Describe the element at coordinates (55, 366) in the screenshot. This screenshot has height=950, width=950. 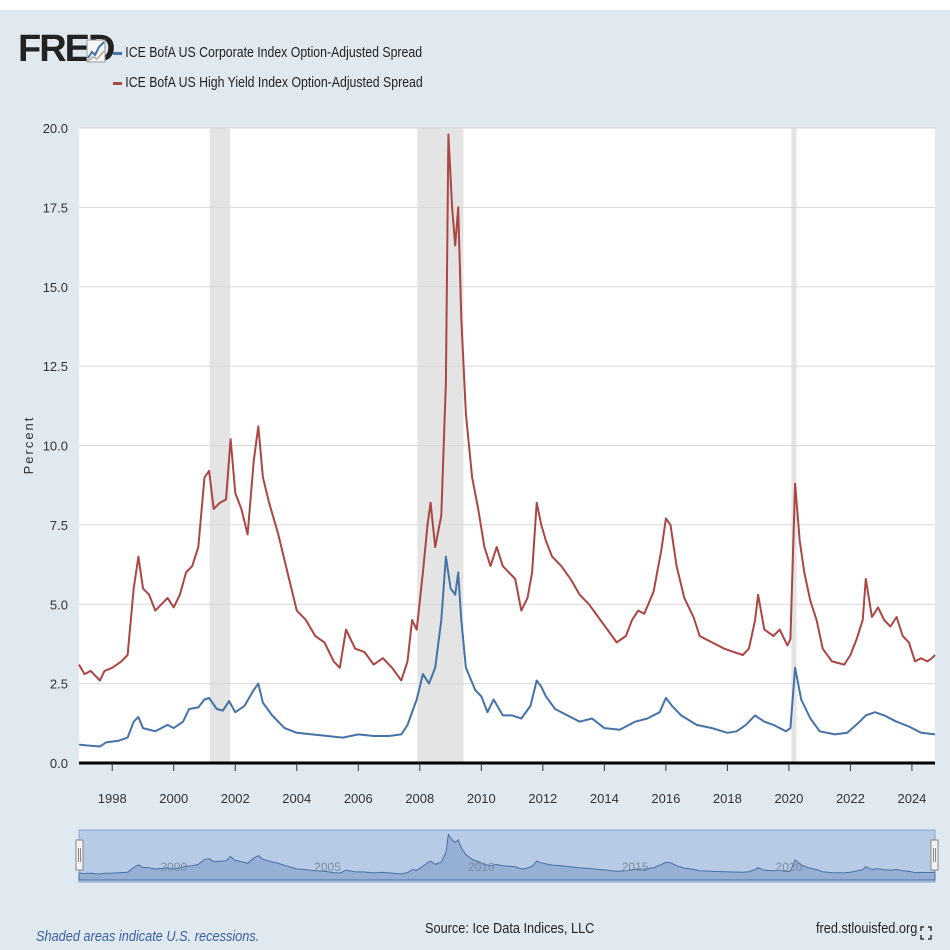
I see `y-tick-label: 12.5` at that location.